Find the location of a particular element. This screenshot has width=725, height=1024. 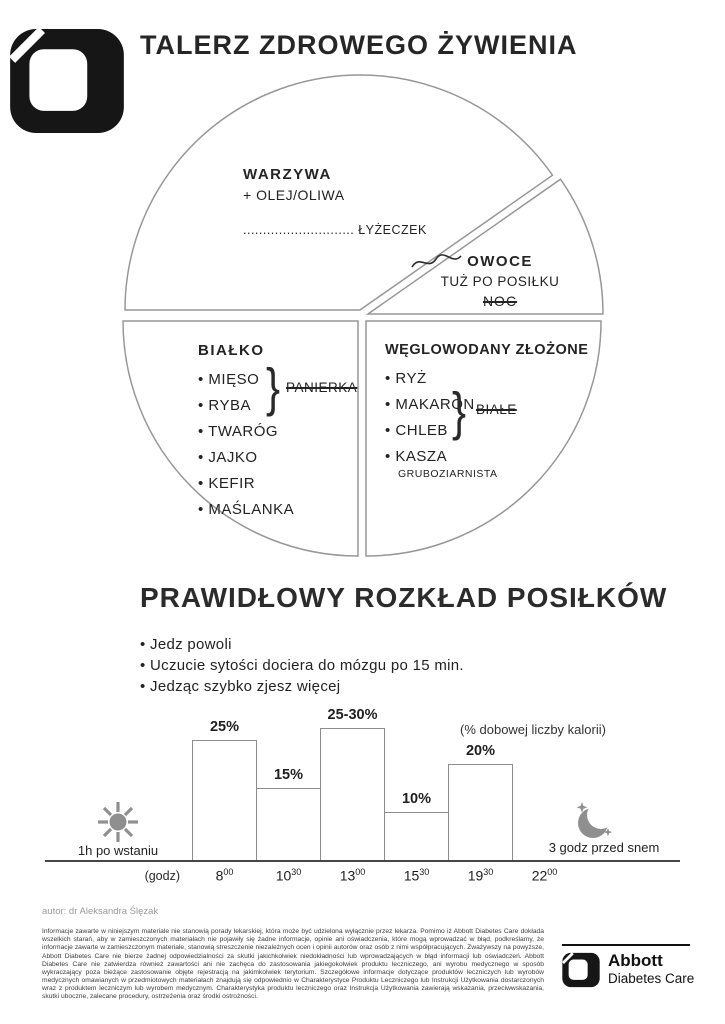

bar-8:00 is located at coordinates (224, 800).